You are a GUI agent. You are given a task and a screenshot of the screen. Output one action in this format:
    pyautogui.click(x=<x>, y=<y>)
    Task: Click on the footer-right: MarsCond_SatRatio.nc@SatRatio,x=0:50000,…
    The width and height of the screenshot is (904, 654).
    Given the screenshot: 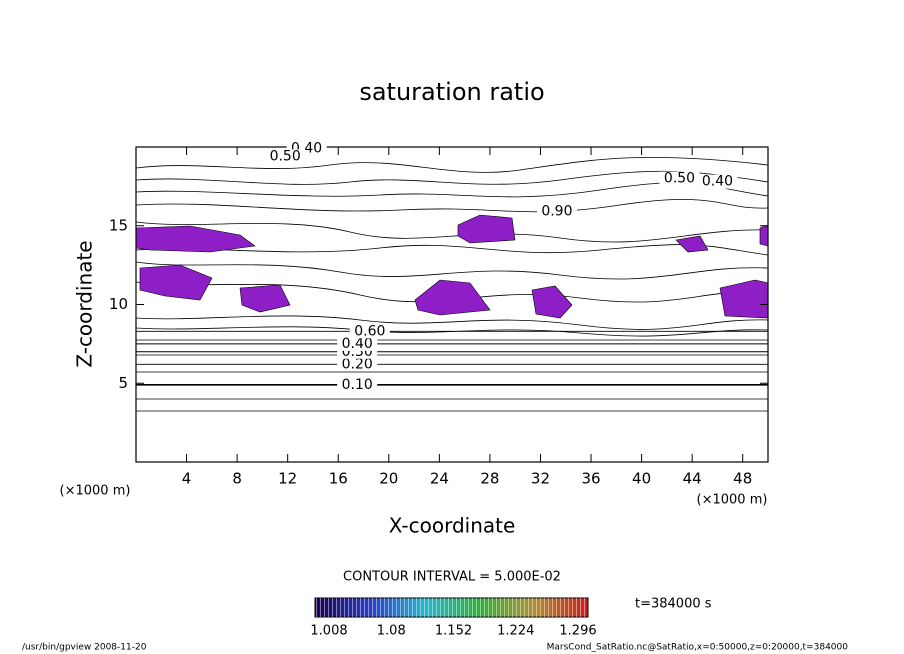 What is the action you would take?
    pyautogui.click(x=698, y=648)
    